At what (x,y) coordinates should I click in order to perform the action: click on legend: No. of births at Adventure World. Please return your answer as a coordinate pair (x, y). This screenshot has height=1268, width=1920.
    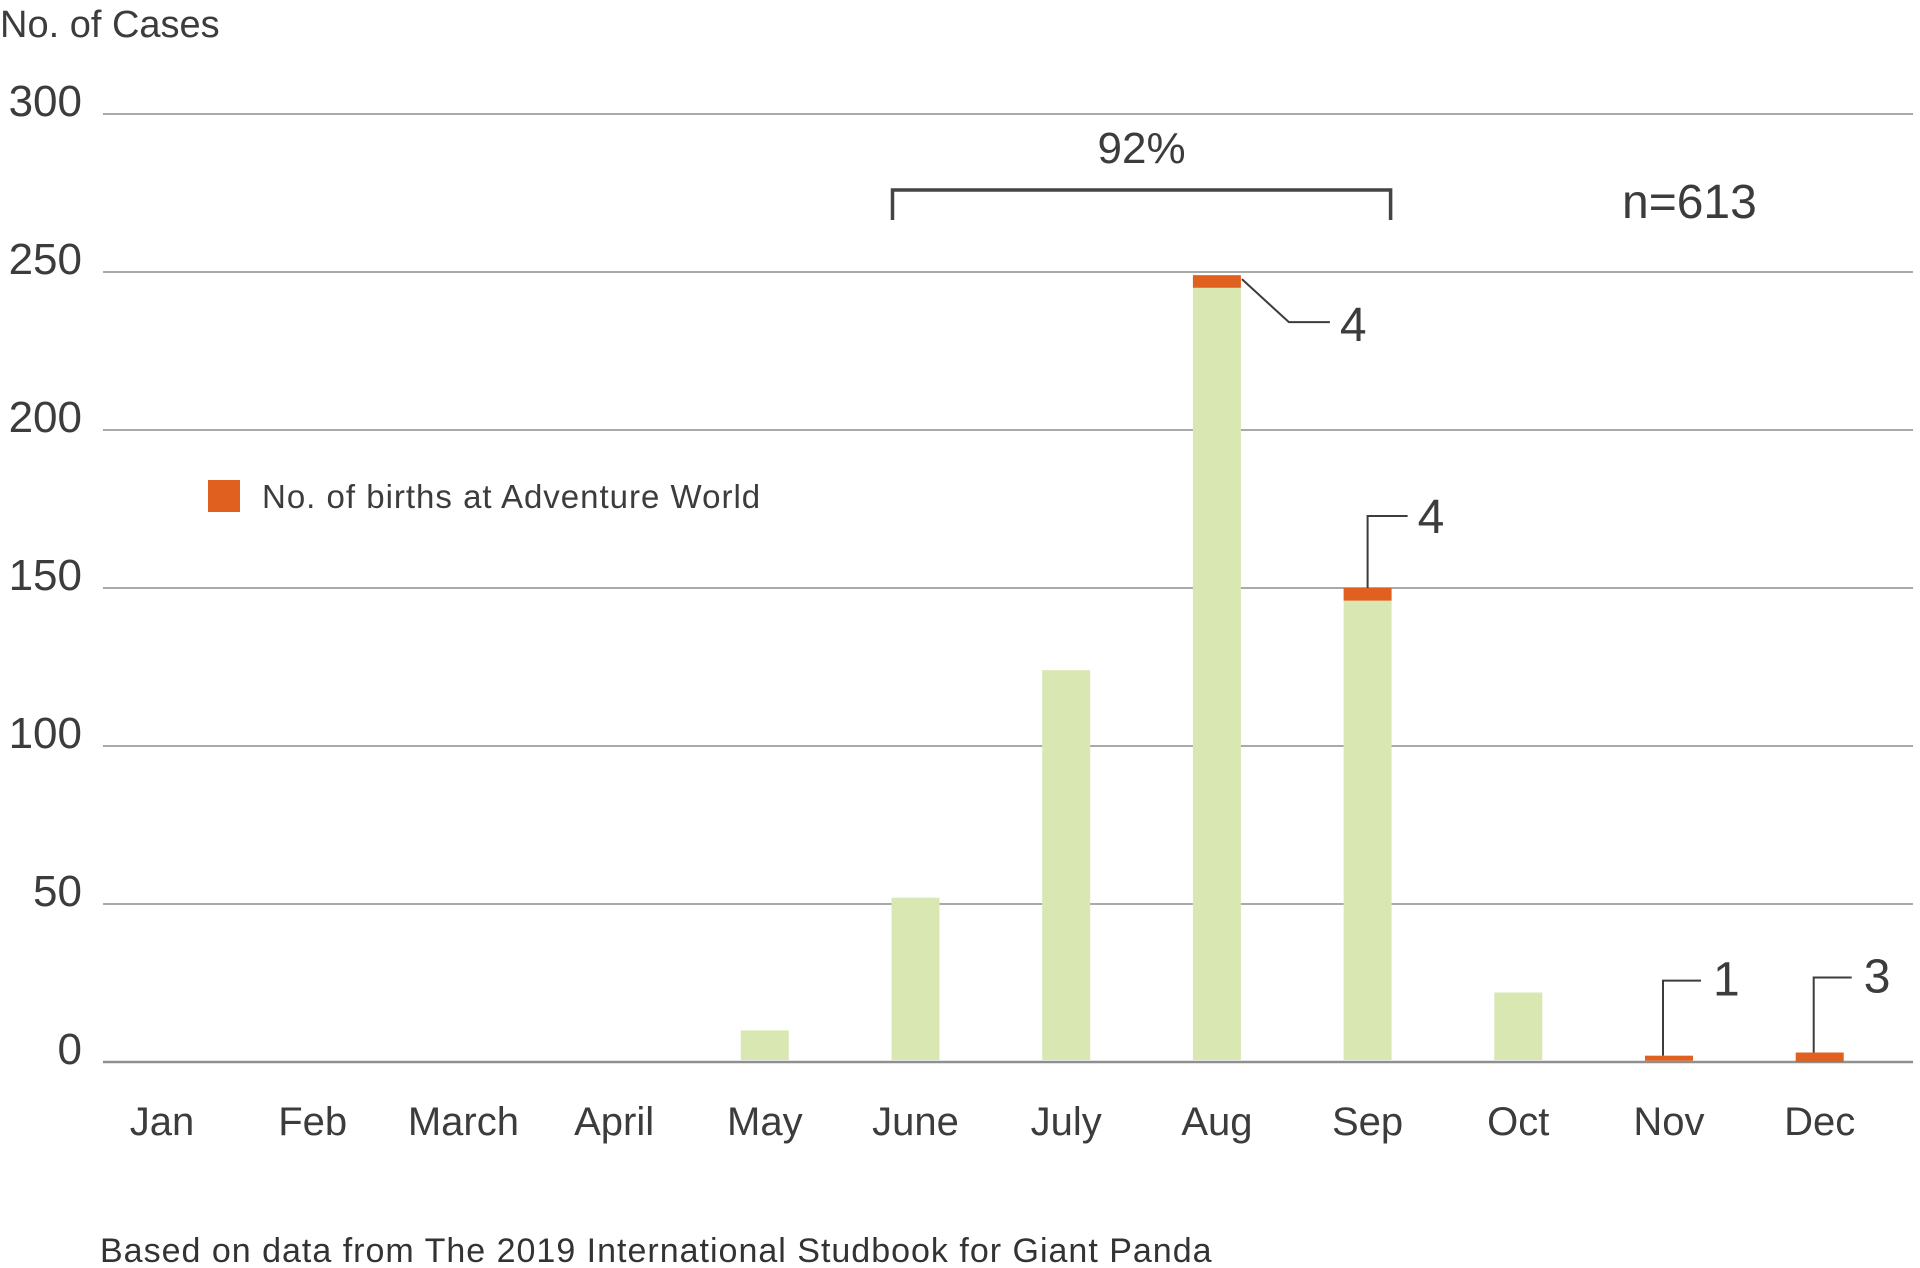
    Looking at the image, I should click on (484, 496).